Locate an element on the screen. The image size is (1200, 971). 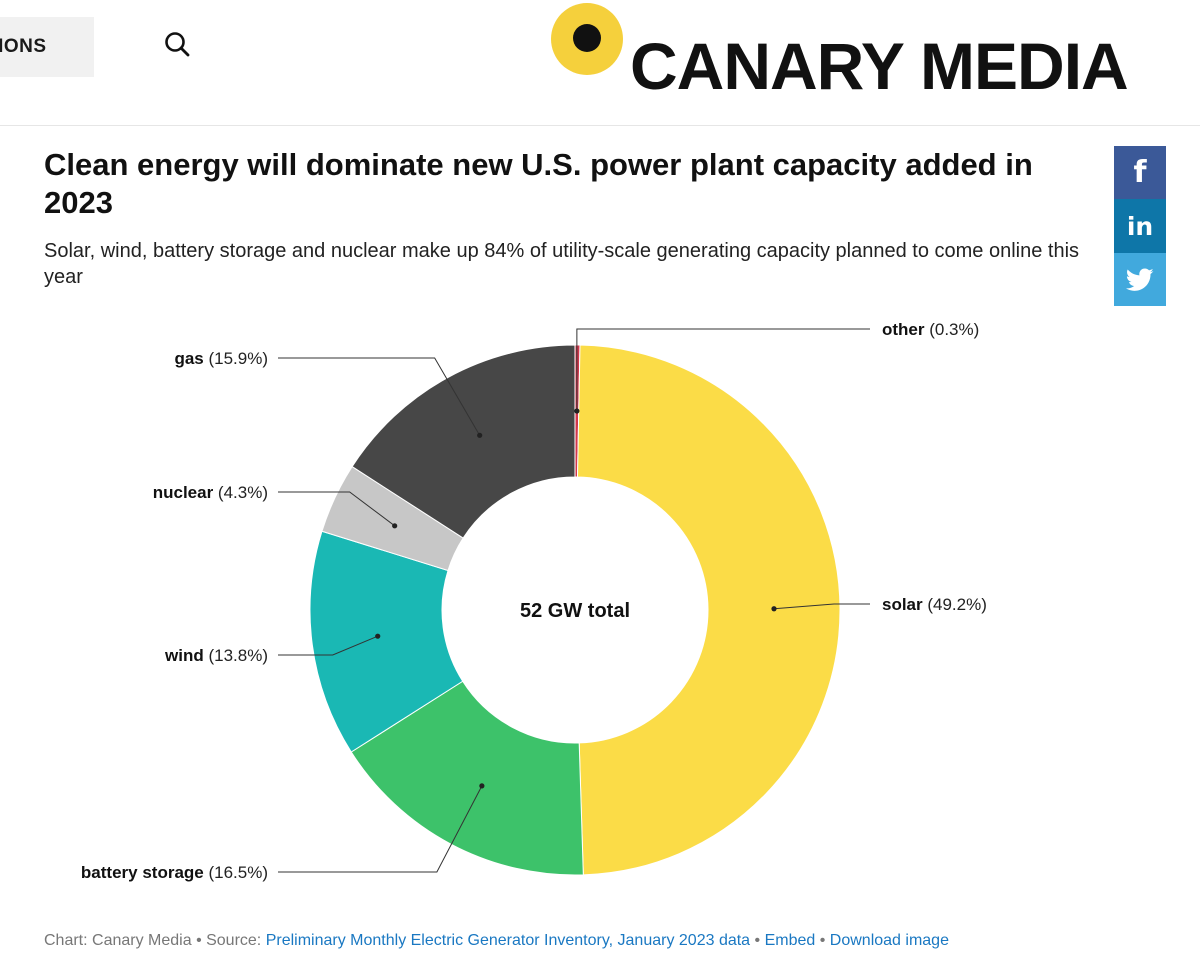
leader-dot-battery-storage is located at coordinates (482, 786).